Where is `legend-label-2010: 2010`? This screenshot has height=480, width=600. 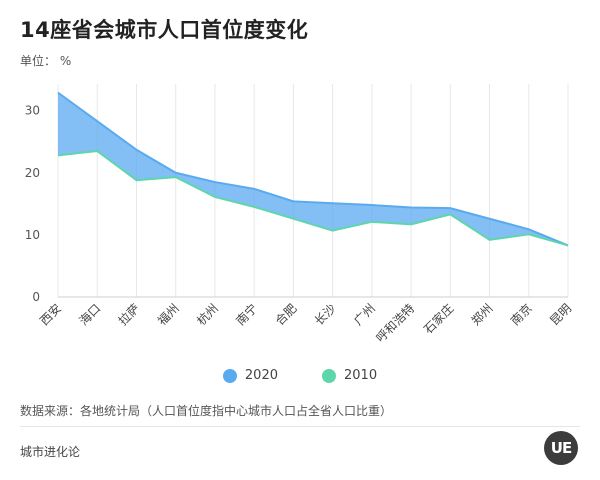 legend-label-2010: 2010 is located at coordinates (361, 375).